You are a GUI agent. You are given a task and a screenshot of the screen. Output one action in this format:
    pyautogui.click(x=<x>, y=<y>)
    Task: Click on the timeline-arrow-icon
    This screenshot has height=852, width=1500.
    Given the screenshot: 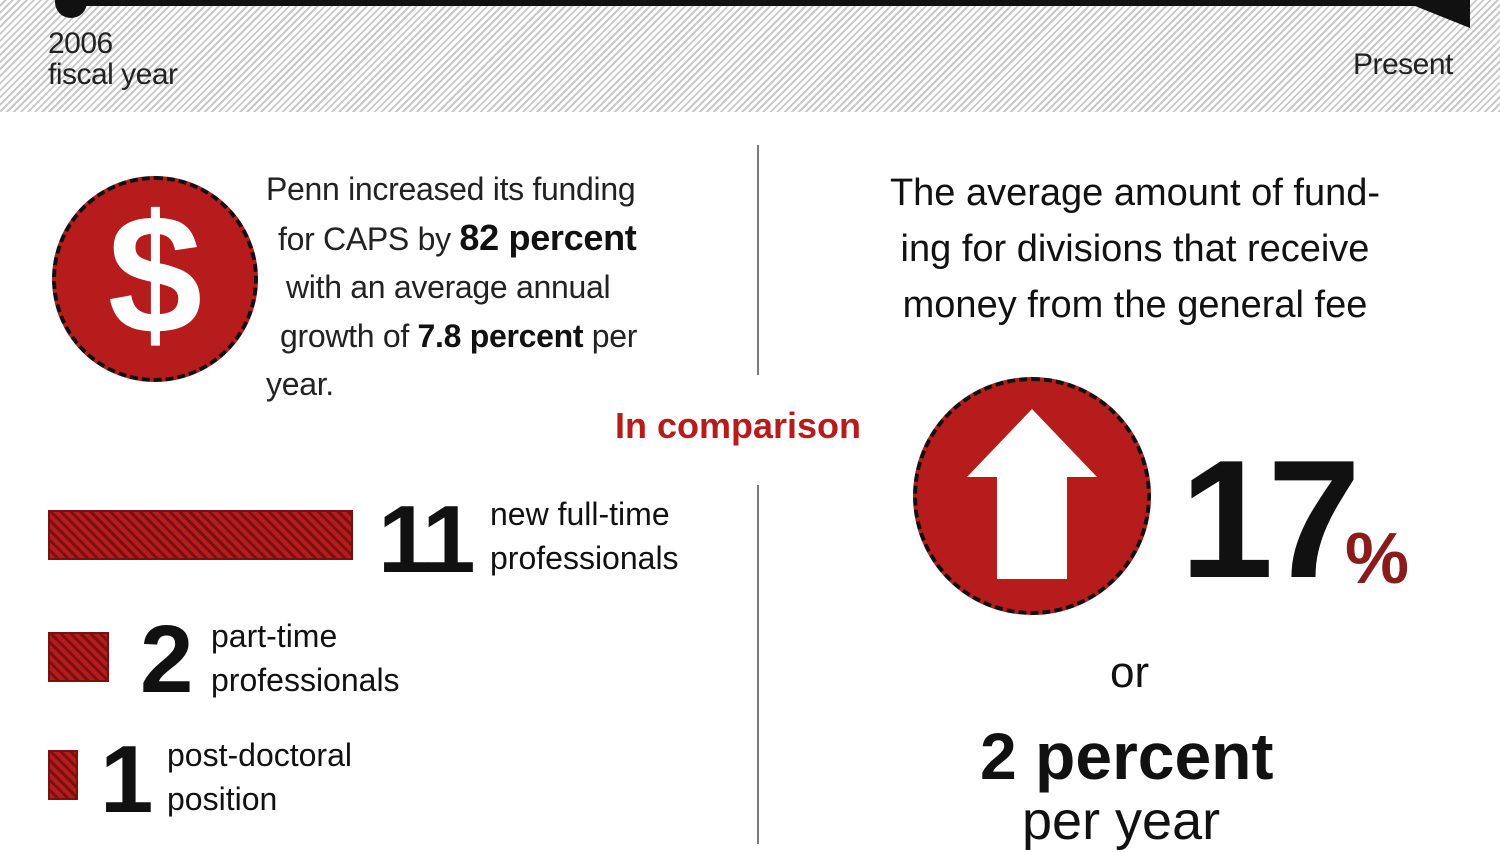 What is the action you would take?
    pyautogui.click(x=1435, y=14)
    